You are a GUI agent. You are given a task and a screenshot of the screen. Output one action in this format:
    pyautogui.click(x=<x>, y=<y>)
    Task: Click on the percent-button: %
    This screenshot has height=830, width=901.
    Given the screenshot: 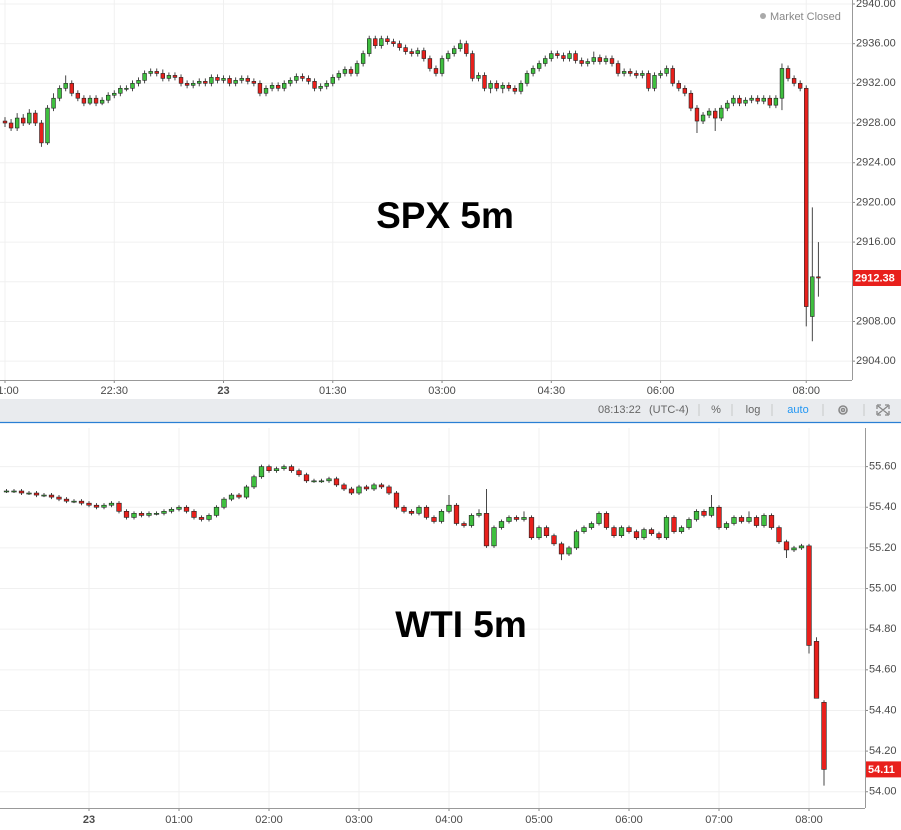 What is the action you would take?
    pyautogui.click(x=716, y=410)
    